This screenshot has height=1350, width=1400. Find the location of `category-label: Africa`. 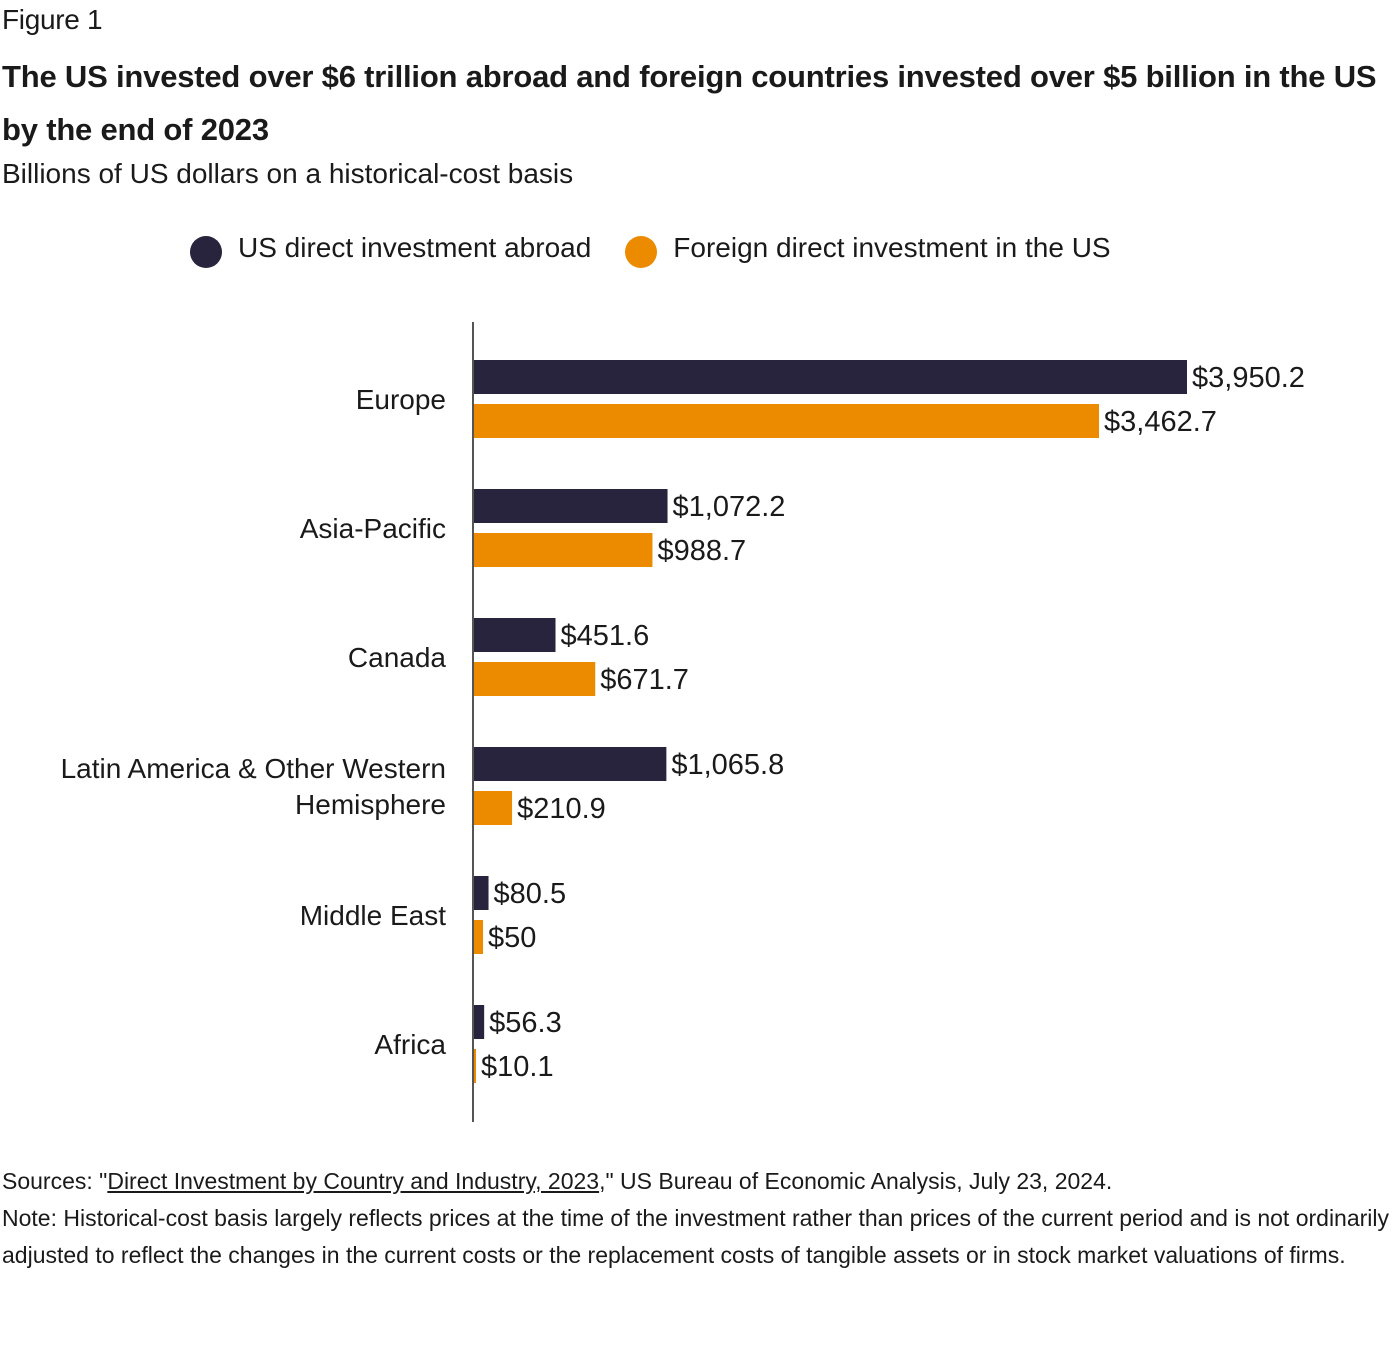

category-label: Africa is located at coordinates (410, 1044).